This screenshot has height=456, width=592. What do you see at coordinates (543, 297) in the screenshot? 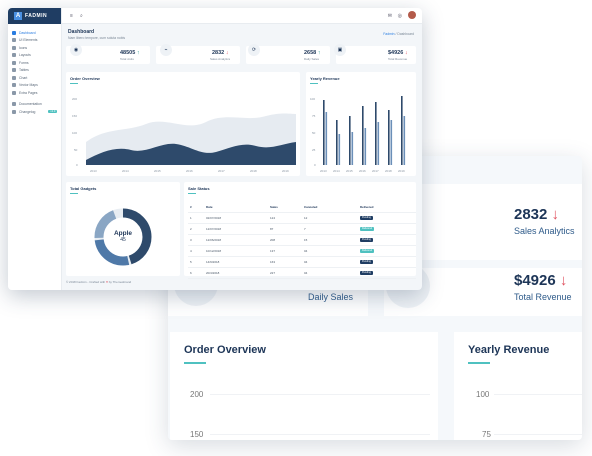
I see `zoom-total-revenue-label: Total Revenue` at bounding box center [543, 297].